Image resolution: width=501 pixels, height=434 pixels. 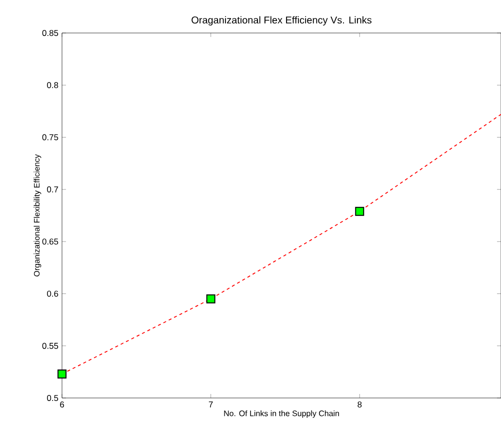 What do you see at coordinates (210, 405) in the screenshot?
I see `x-tick-label: 7` at bounding box center [210, 405].